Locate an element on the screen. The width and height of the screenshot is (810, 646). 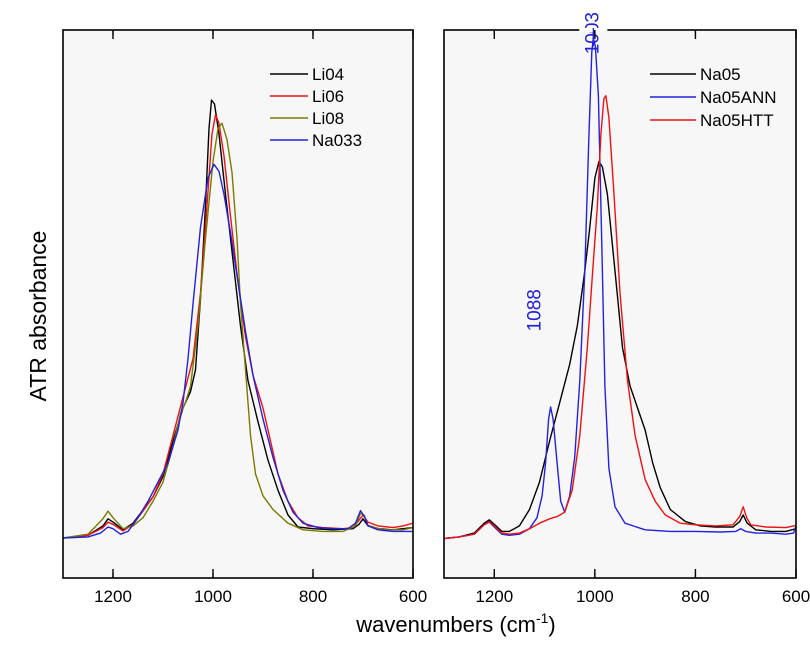
y-axis-label: ATR absorbance is located at coordinates (38, 316).